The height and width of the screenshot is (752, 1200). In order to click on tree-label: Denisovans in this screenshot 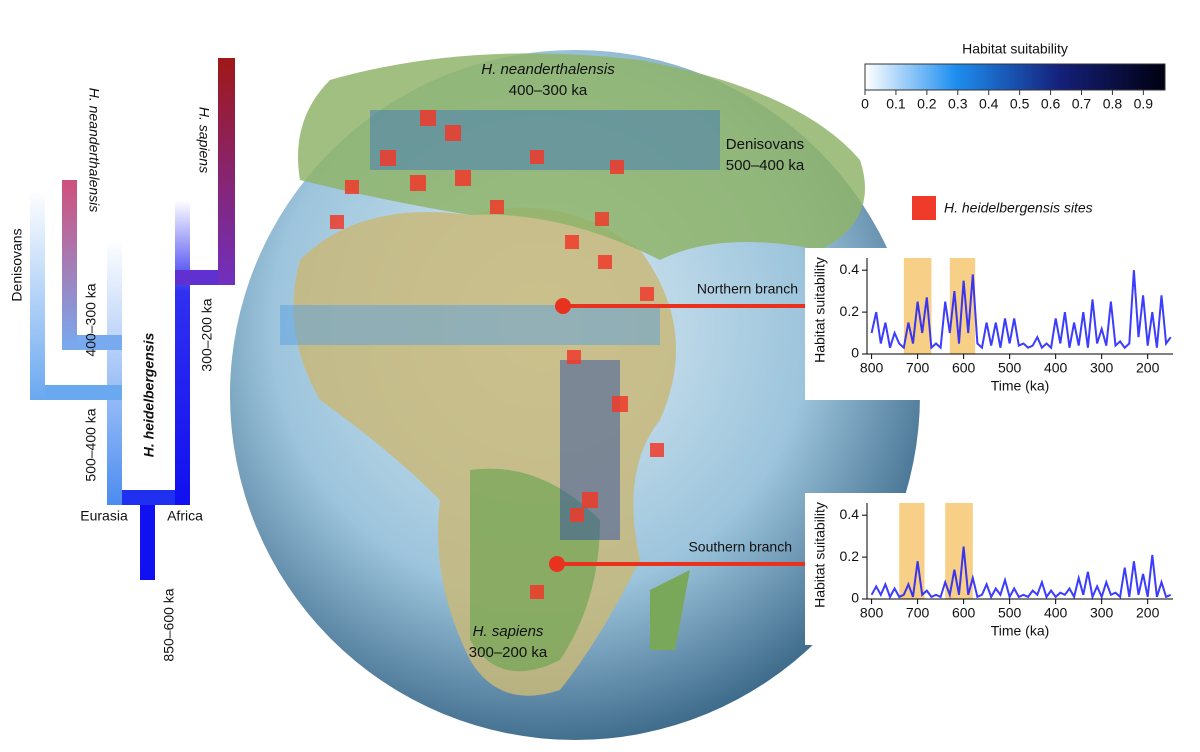, I will do `click(17, 264)`.